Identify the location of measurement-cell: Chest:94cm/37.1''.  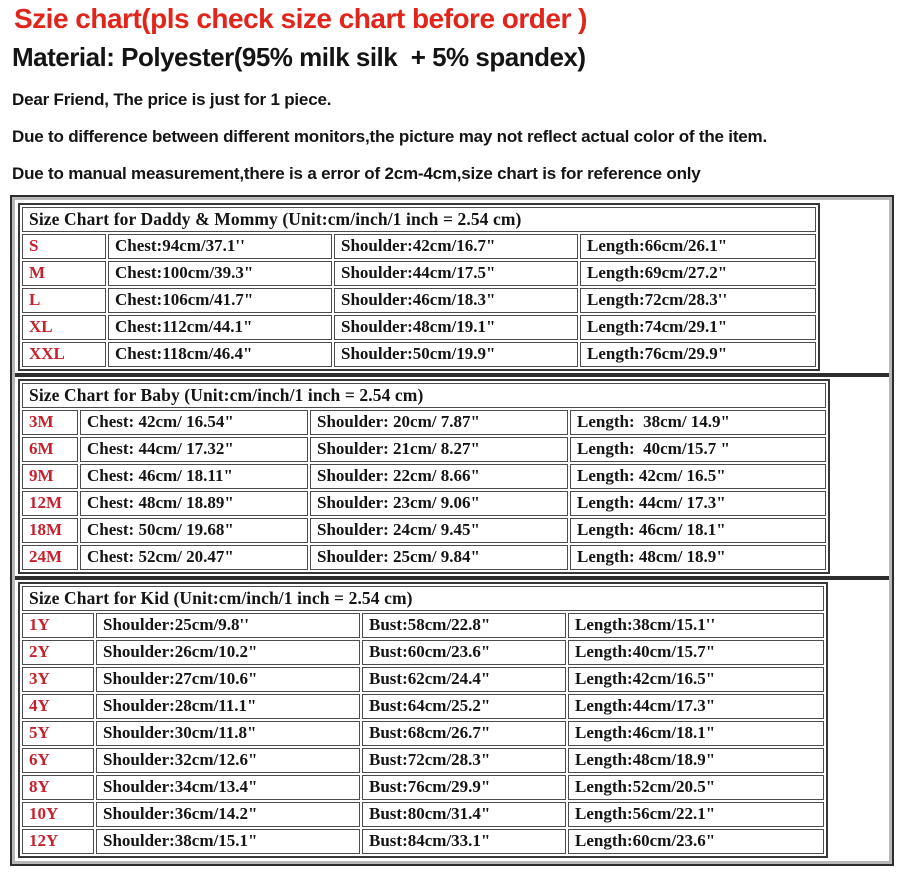
(220, 246).